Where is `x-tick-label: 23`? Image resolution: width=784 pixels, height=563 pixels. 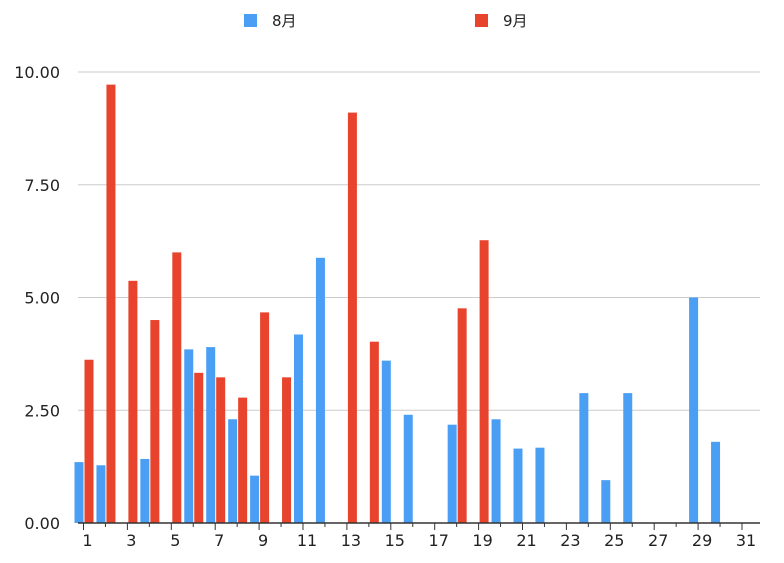 x-tick-label: 23 is located at coordinates (570, 540).